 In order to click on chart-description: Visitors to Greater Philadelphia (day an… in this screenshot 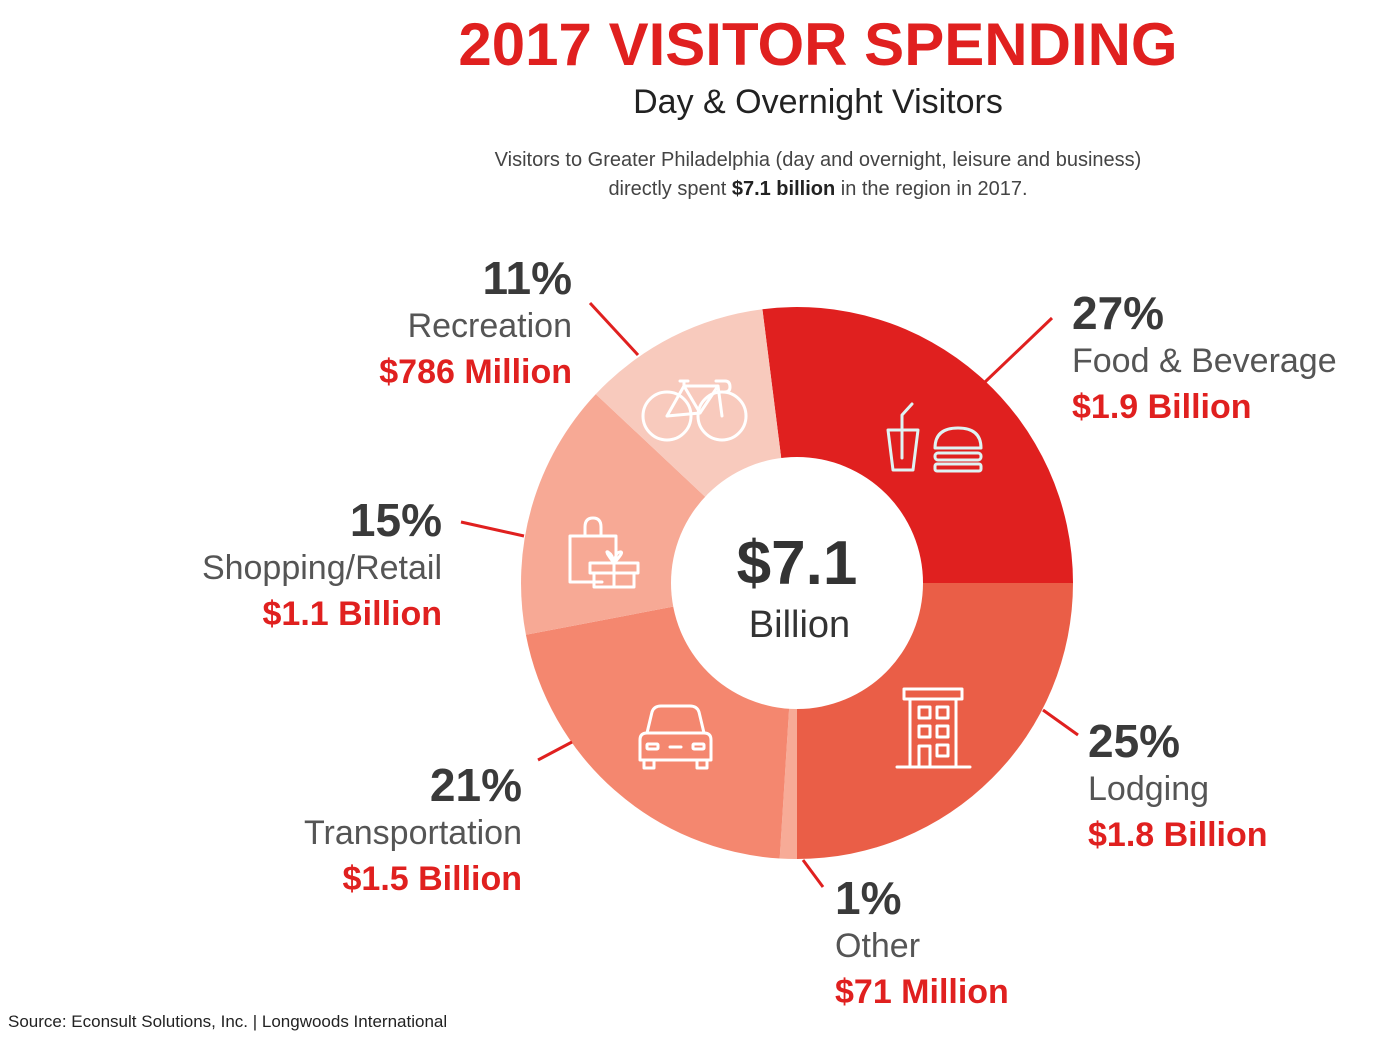, I will do `click(700, 175)`.